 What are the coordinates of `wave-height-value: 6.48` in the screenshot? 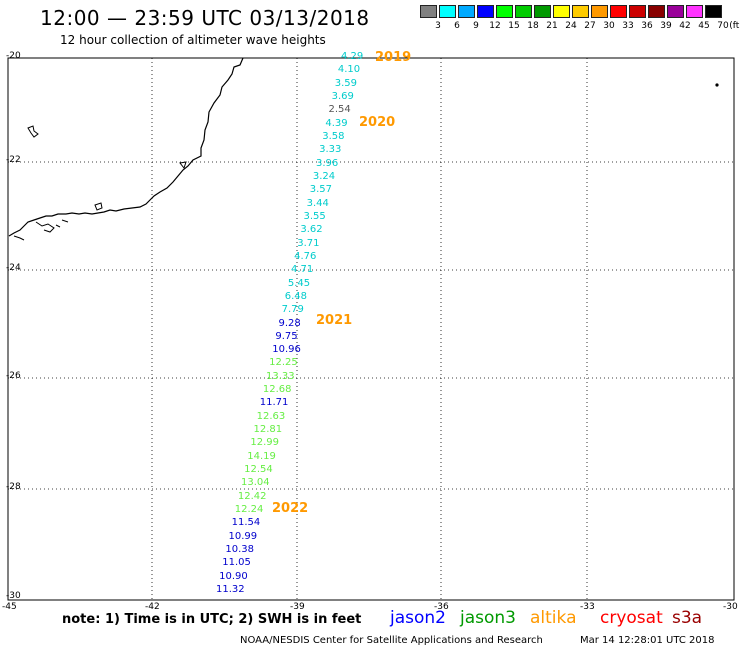 It's located at (296, 296).